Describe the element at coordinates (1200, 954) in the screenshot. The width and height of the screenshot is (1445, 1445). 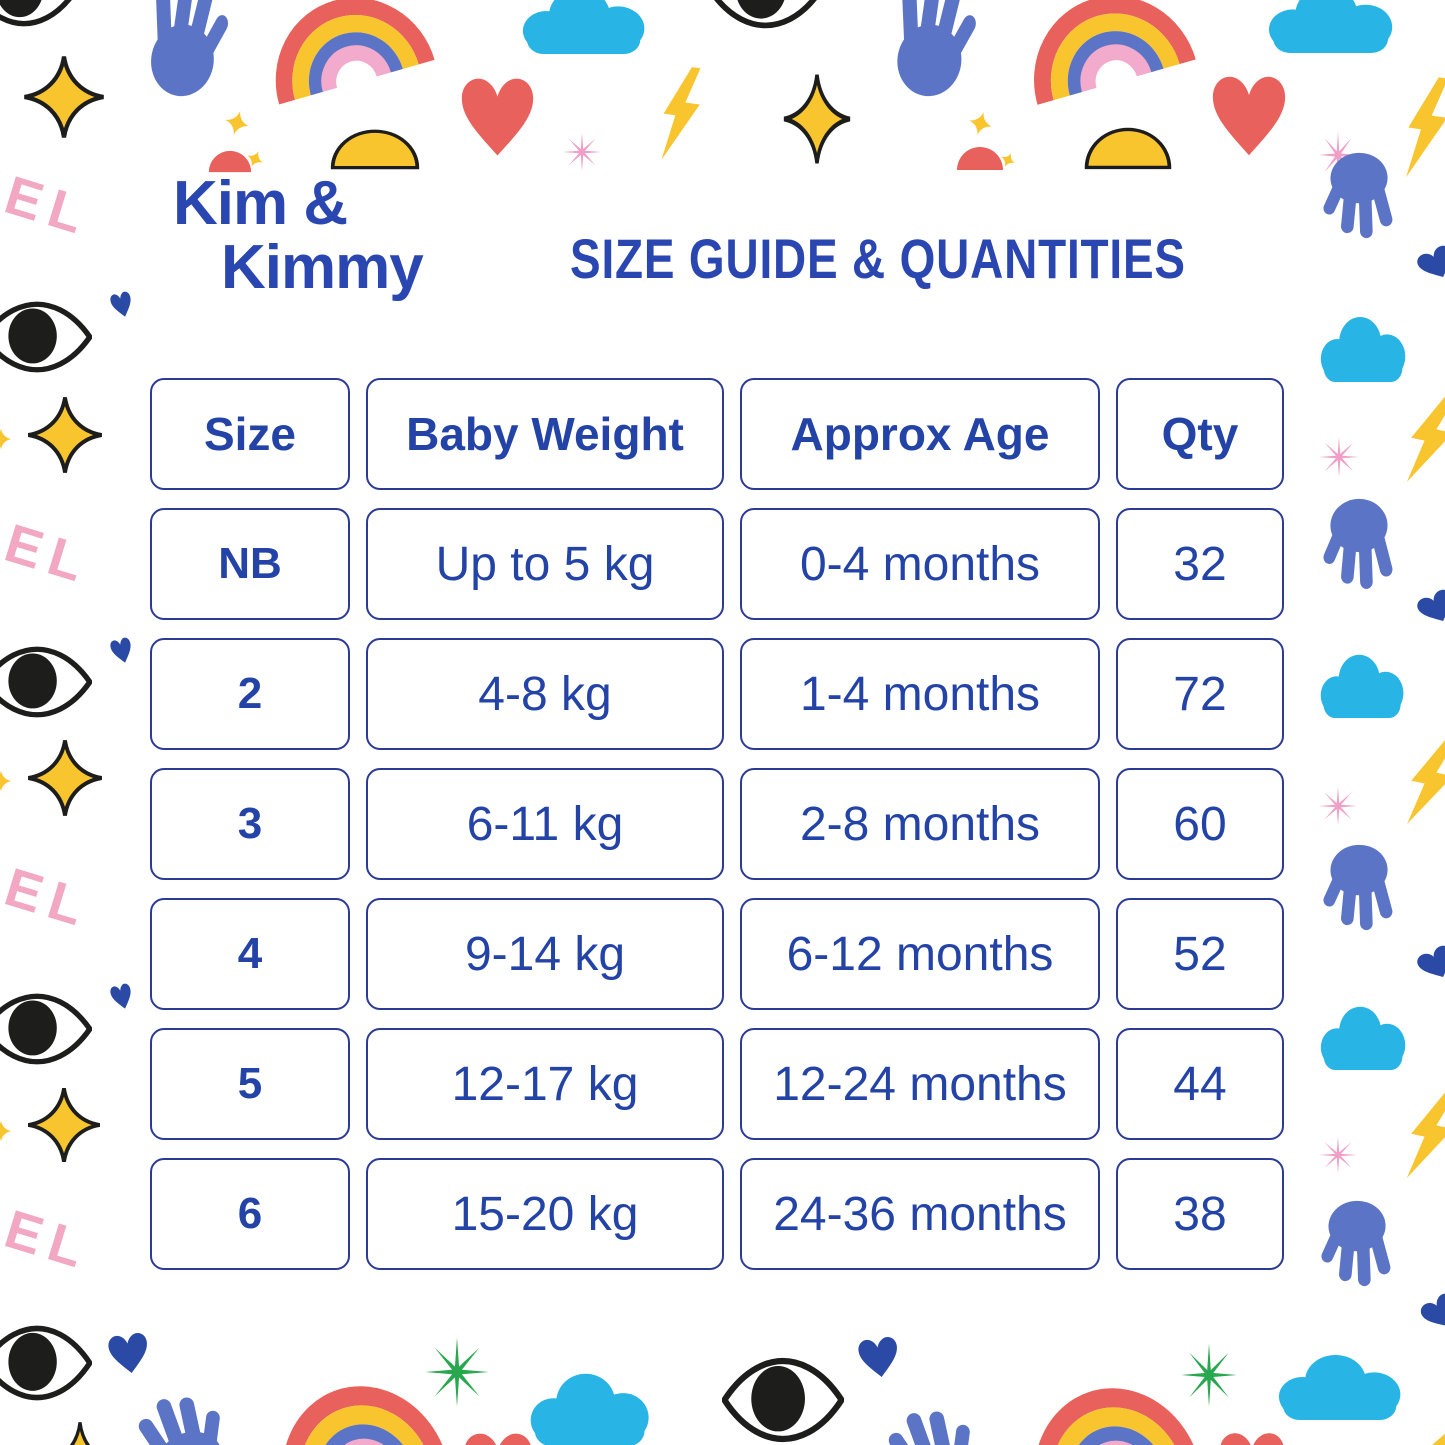
I see `table-cell: 52` at that location.